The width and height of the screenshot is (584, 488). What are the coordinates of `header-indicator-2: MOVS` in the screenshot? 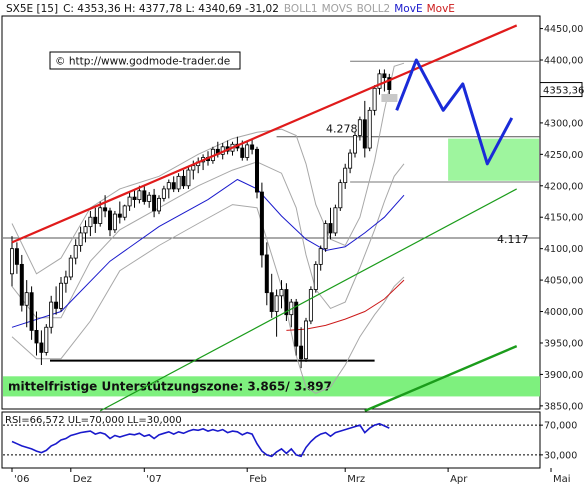 It's located at (337, 9).